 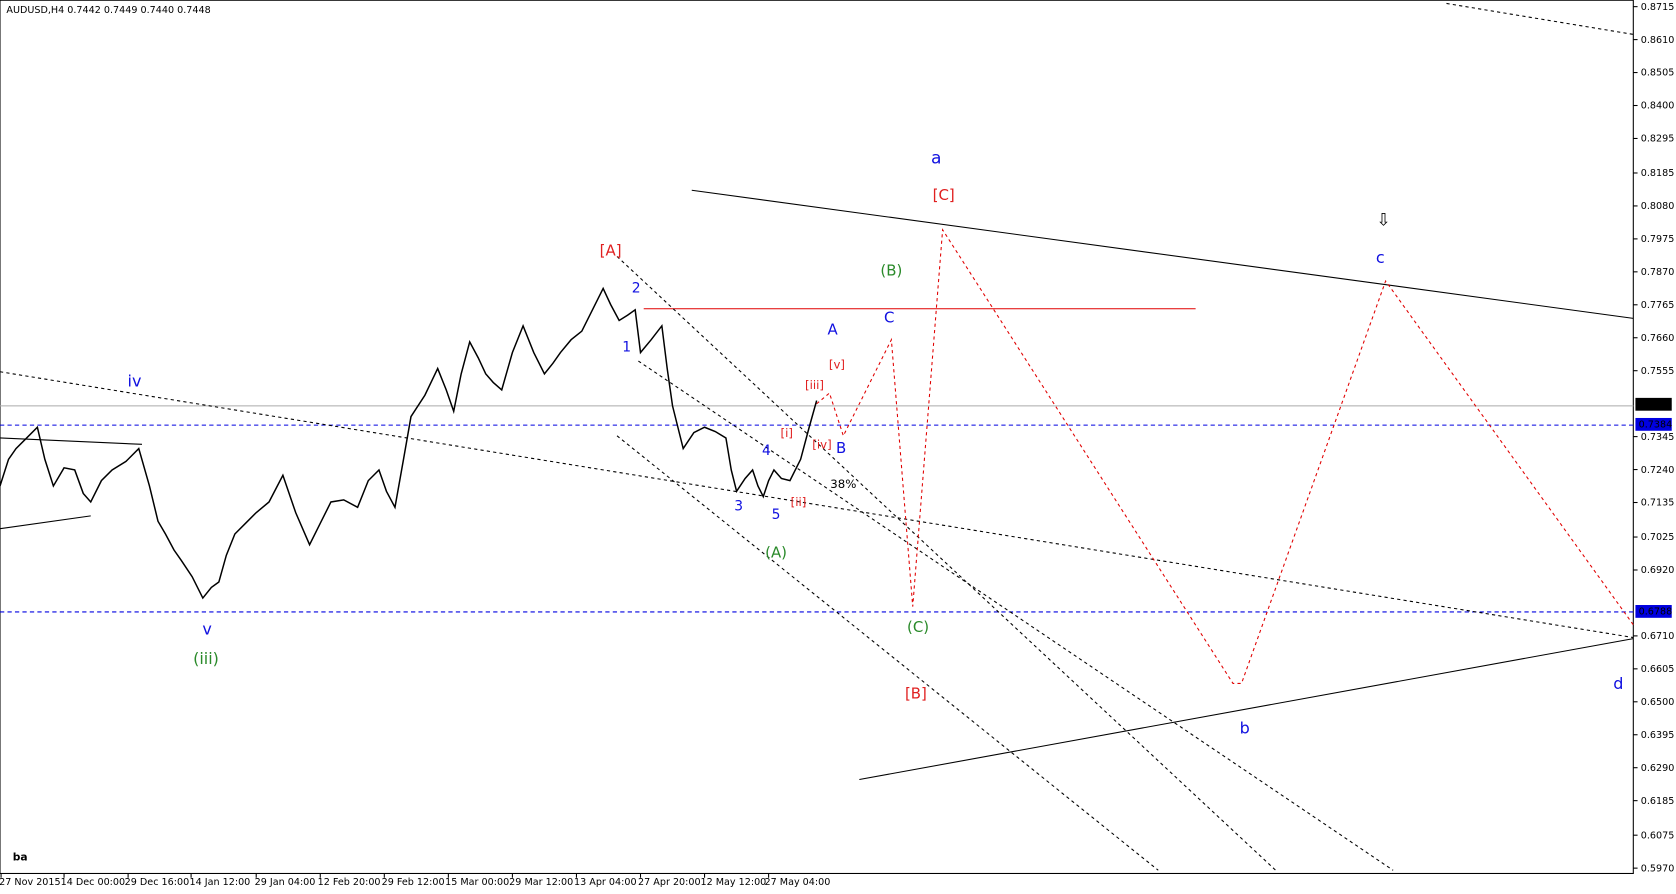 I want to click on x-tick-label: 29 Jan 04:00, so click(x=285, y=882).